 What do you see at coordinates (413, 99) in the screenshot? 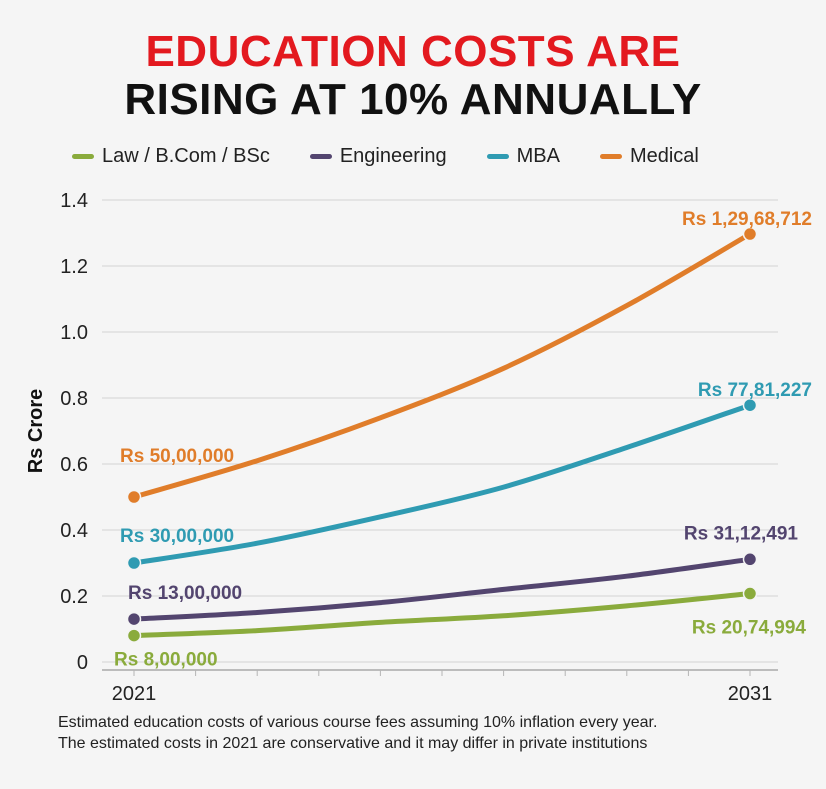
I see `title-line-2: RISING AT 10% ANNUALLY` at bounding box center [413, 99].